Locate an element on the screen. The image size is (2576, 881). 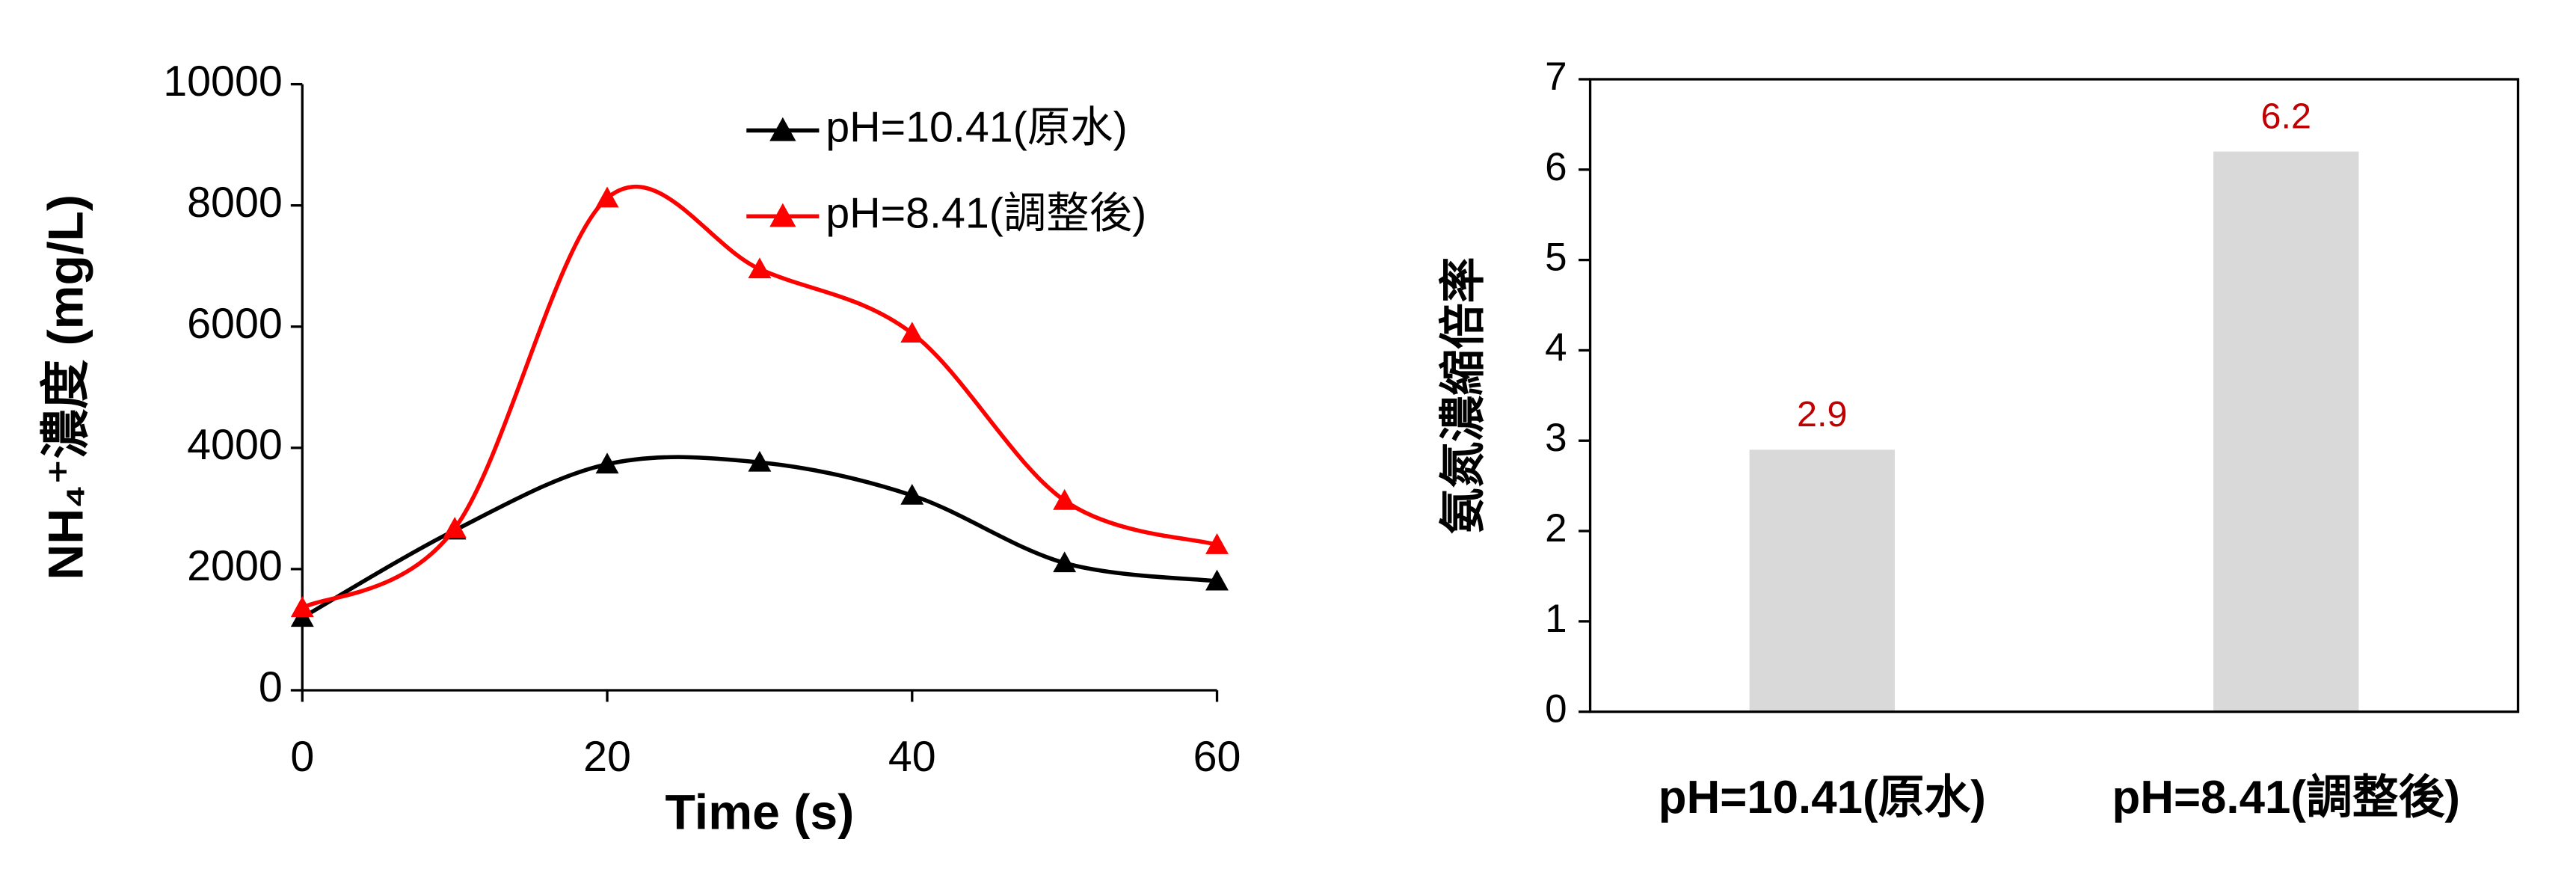
x-tick-label: 0 is located at coordinates (302, 757).